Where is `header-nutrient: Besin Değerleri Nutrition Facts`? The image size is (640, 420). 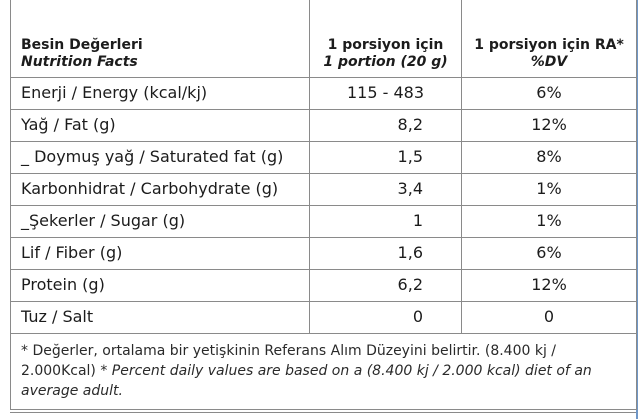
header-nutrient: Besin Değerleri Nutrition Facts is located at coordinates (160, 39).